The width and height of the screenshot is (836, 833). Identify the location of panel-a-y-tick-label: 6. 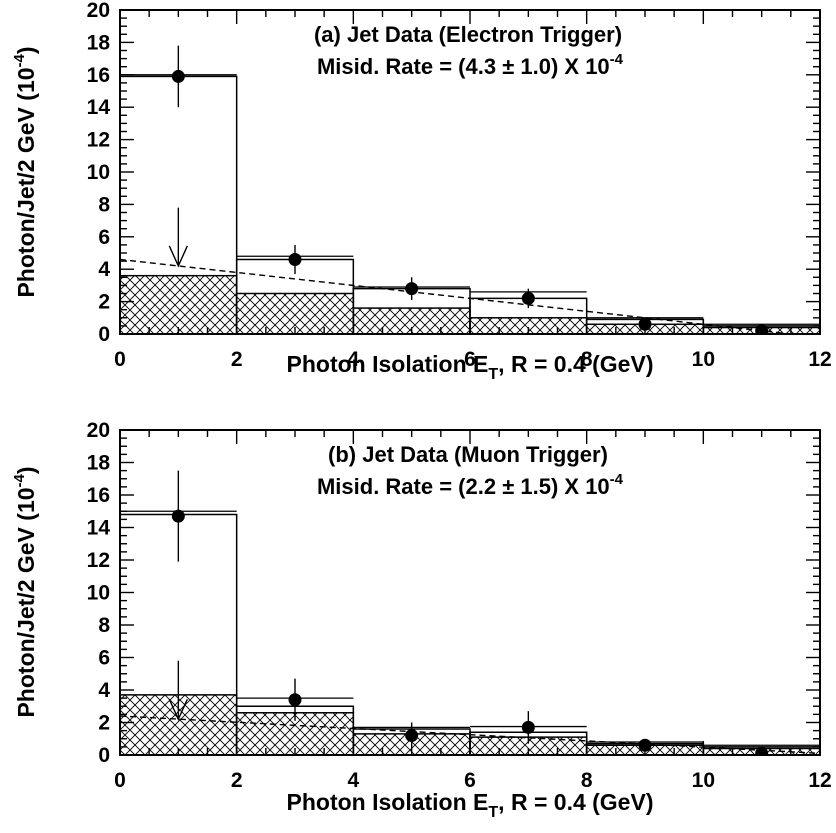
(104, 237).